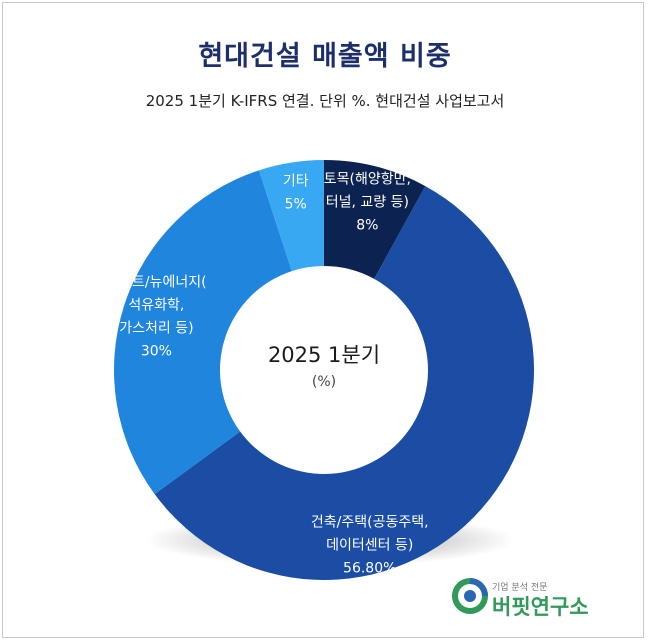 This screenshot has height=644, width=650. What do you see at coordinates (540, 607) in the screenshot?
I see `logo-name: 버핏연구소` at bounding box center [540, 607].